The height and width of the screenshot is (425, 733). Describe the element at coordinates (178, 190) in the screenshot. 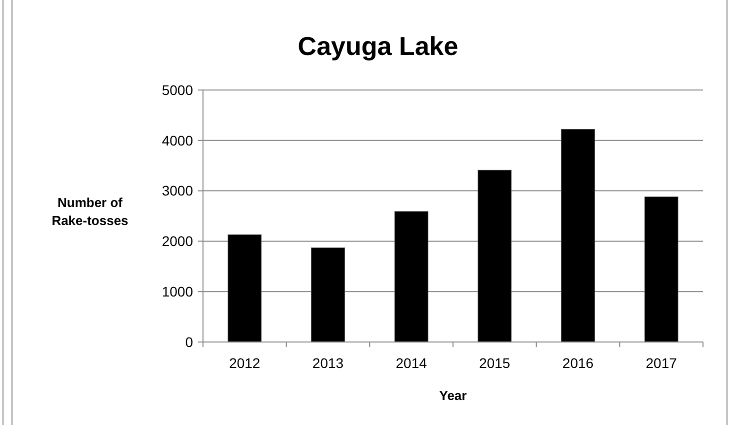

I see `y-tick-label: 3000` at that location.